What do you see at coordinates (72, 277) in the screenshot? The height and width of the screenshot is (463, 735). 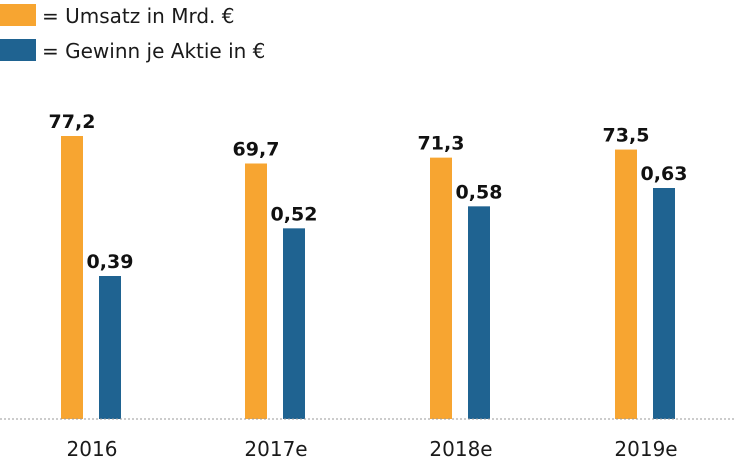 I see `bar-umsatz-2016` at bounding box center [72, 277].